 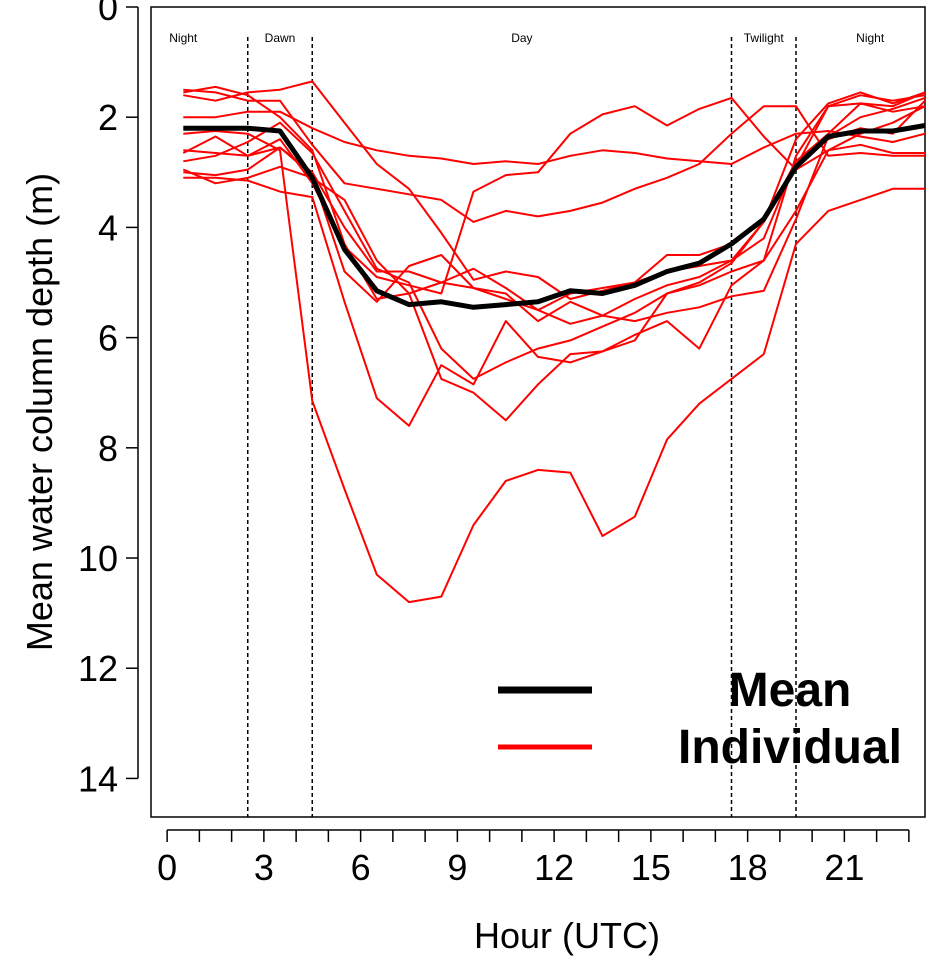 What do you see at coordinates (764, 38) in the screenshot?
I see `period-label: Twilight` at bounding box center [764, 38].